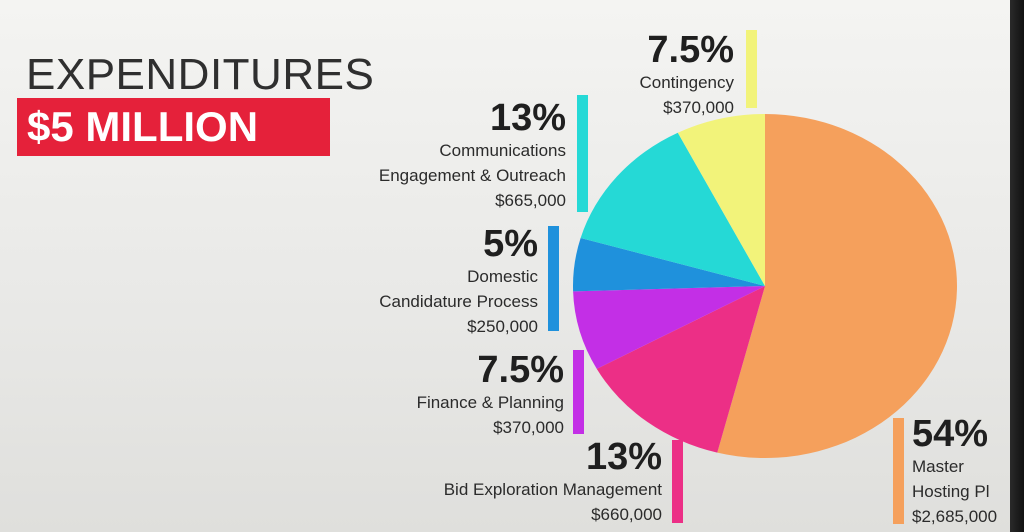 The width and height of the screenshot is (1024, 532). Describe the element at coordinates (502, 150) in the screenshot. I see `name-communications-1: Communications` at that location.